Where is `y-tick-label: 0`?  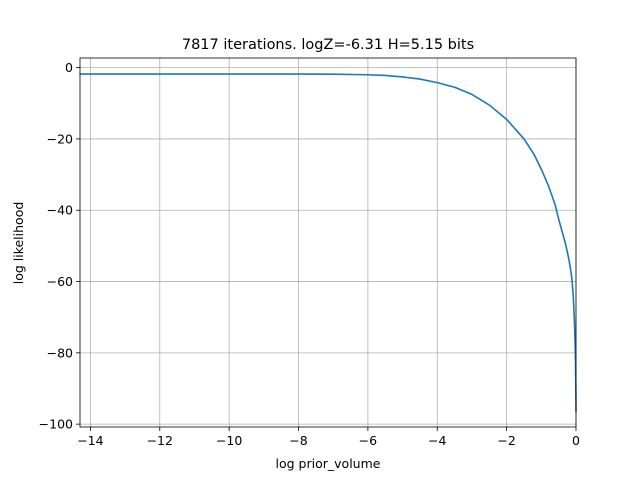
y-tick-label: 0 is located at coordinates (69, 67).